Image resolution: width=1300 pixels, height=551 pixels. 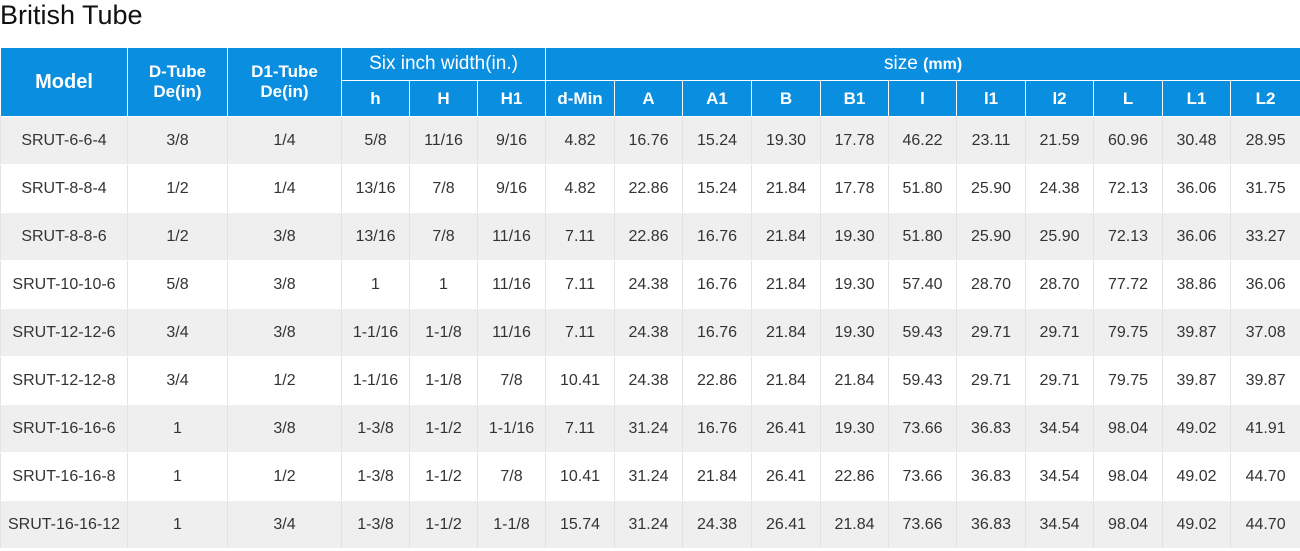 I want to click on table-cell: 41.91, so click(x=1265, y=428).